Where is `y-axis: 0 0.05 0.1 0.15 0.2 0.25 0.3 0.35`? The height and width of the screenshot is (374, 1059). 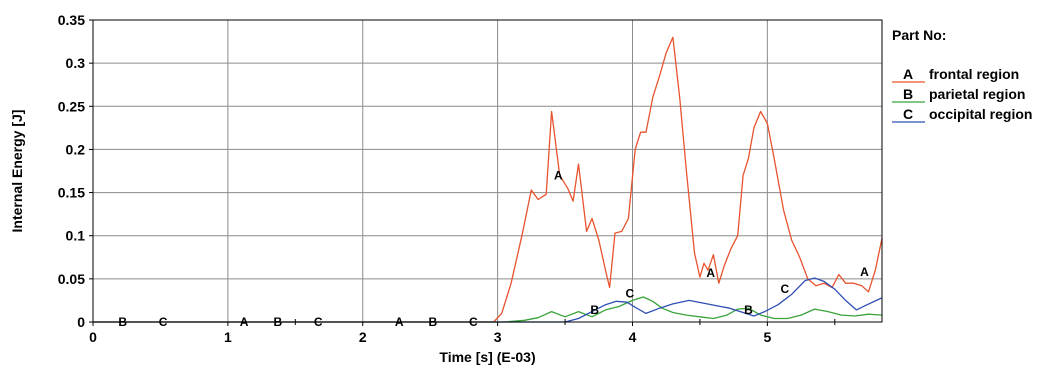 y-axis: 0 0.05 0.1 0.15 0.2 0.25 0.3 0.35 is located at coordinates (75, 171).